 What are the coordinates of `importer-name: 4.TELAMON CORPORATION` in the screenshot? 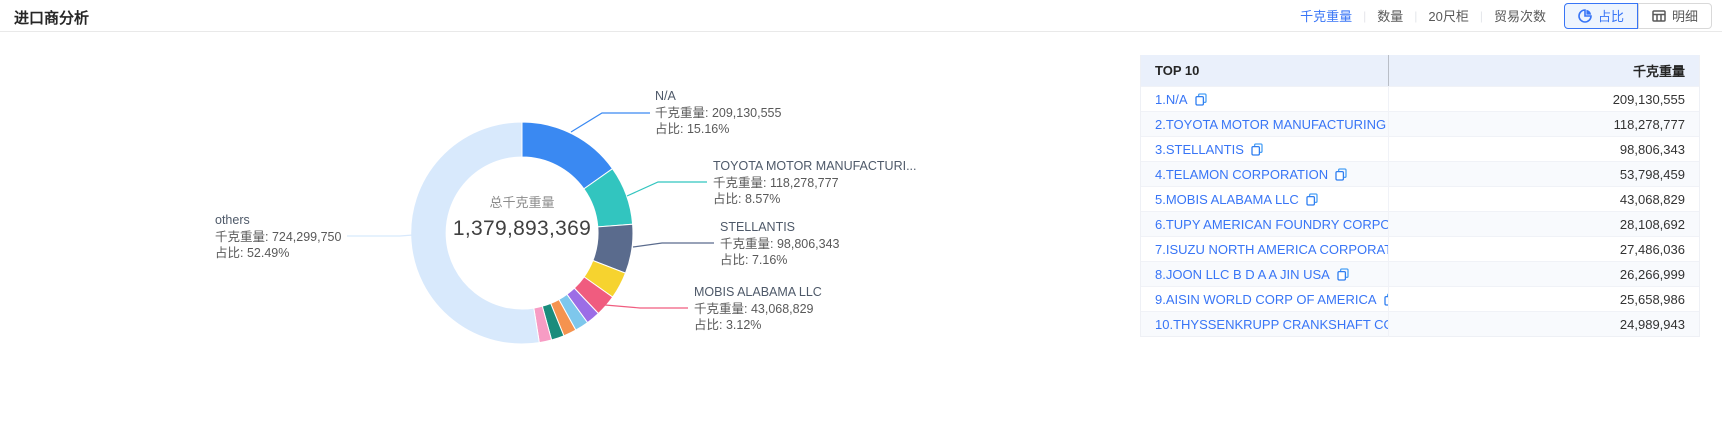 It's located at (1242, 174).